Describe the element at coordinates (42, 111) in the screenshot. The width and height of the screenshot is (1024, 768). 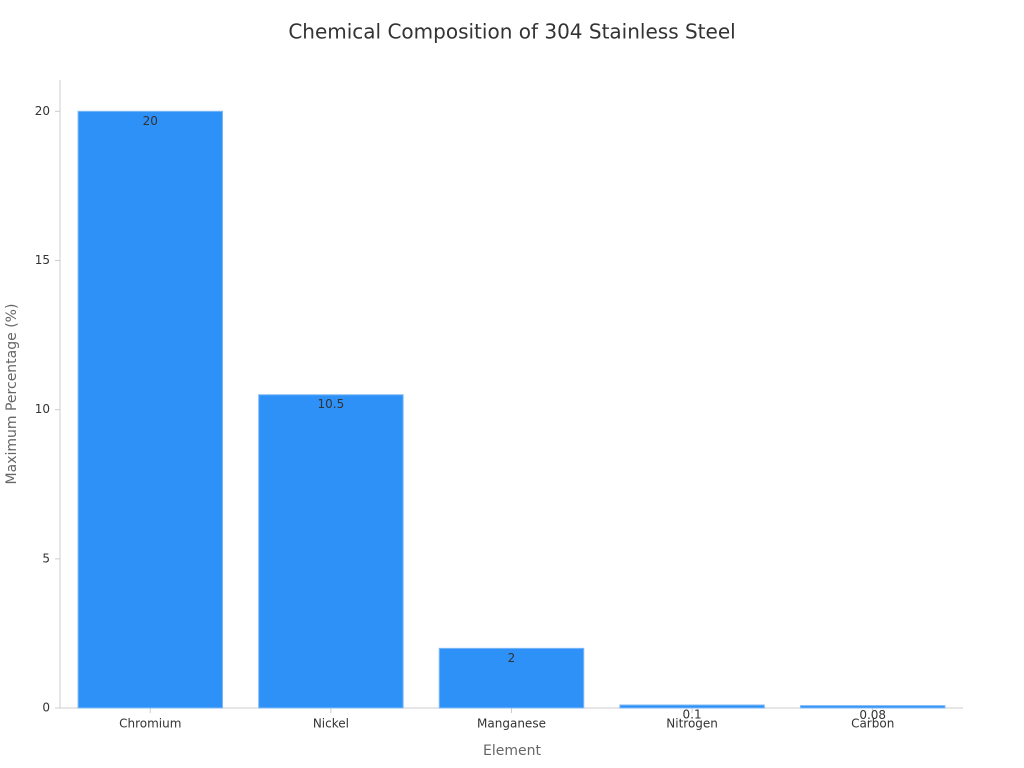
I see `y-tick-label: 20` at that location.